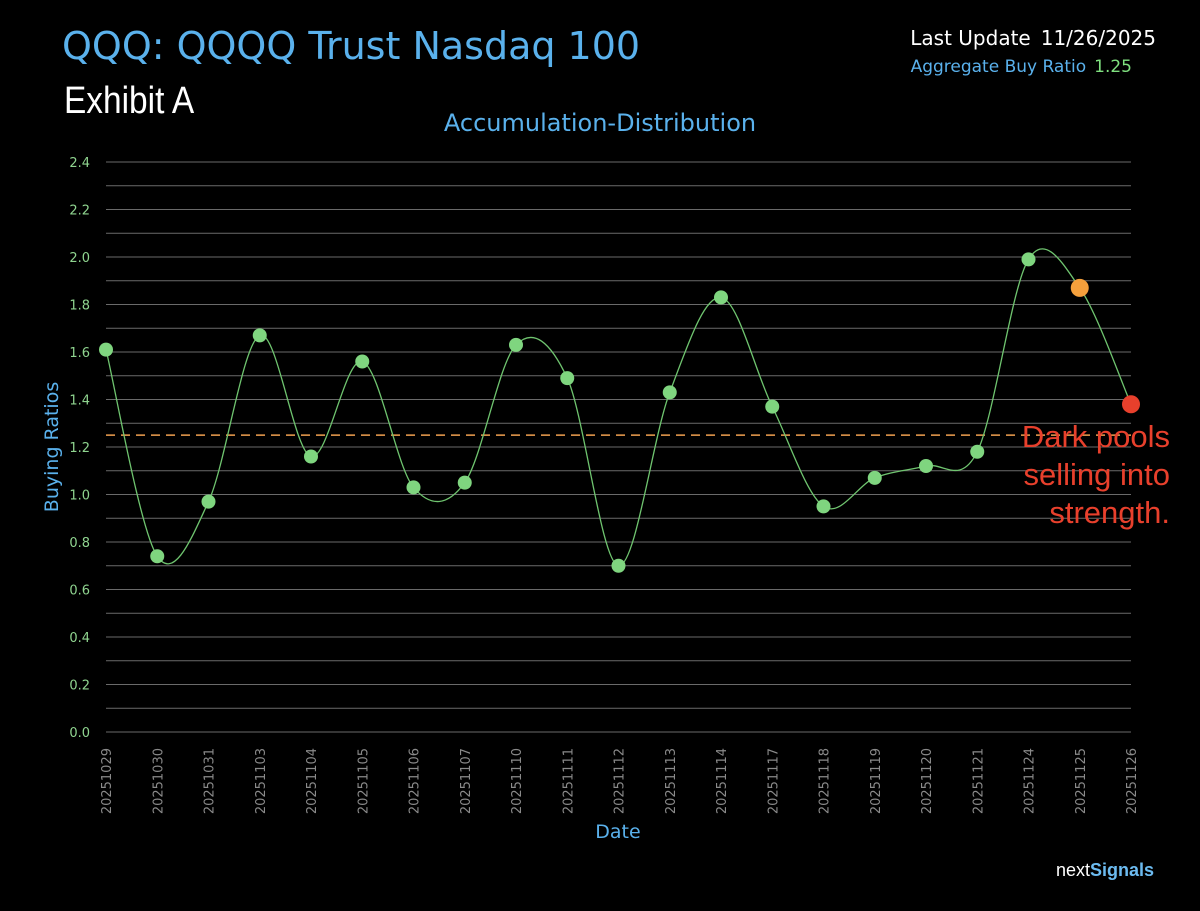 Image resolution: width=1200 pixels, height=911 pixels. What do you see at coordinates (52, 447) in the screenshot?
I see `y-axis-title: Buying Ratios` at bounding box center [52, 447].